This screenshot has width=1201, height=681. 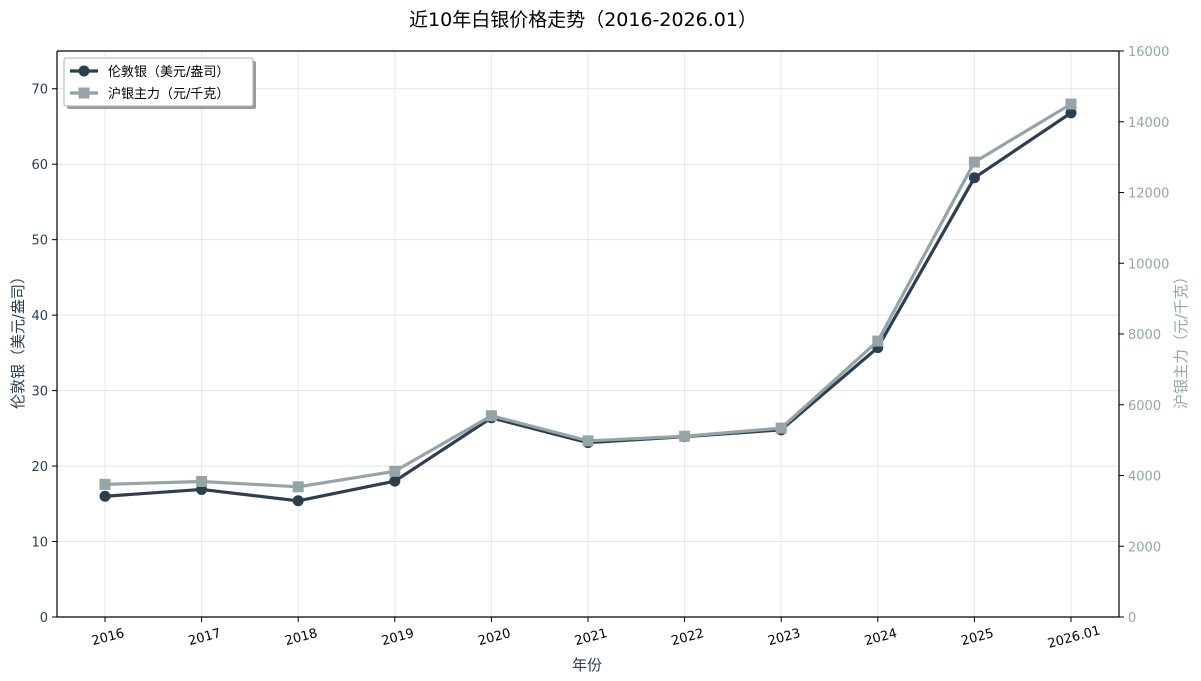 I want to click on x-tick-label: 2023, so click(x=784, y=637).